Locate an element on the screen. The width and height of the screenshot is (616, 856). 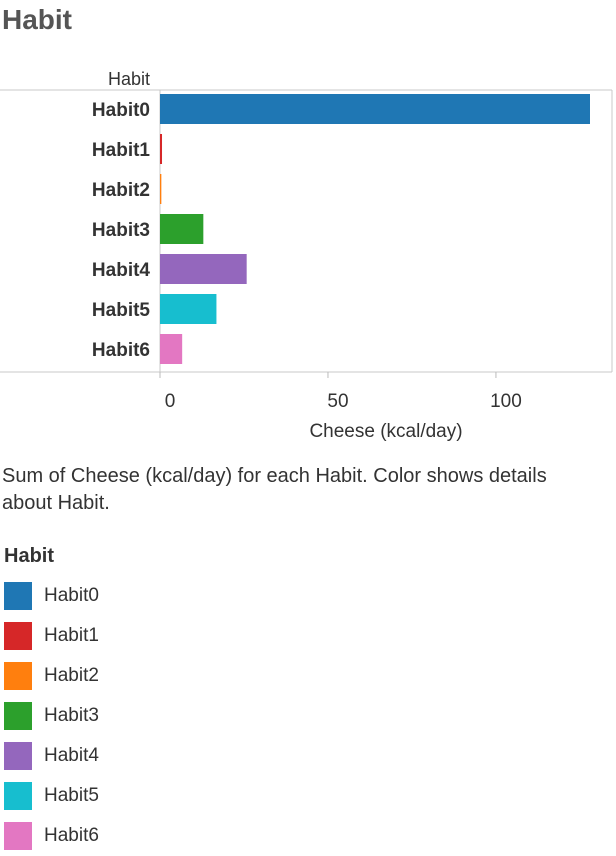
legend-label: Habit3 is located at coordinates (71, 715).